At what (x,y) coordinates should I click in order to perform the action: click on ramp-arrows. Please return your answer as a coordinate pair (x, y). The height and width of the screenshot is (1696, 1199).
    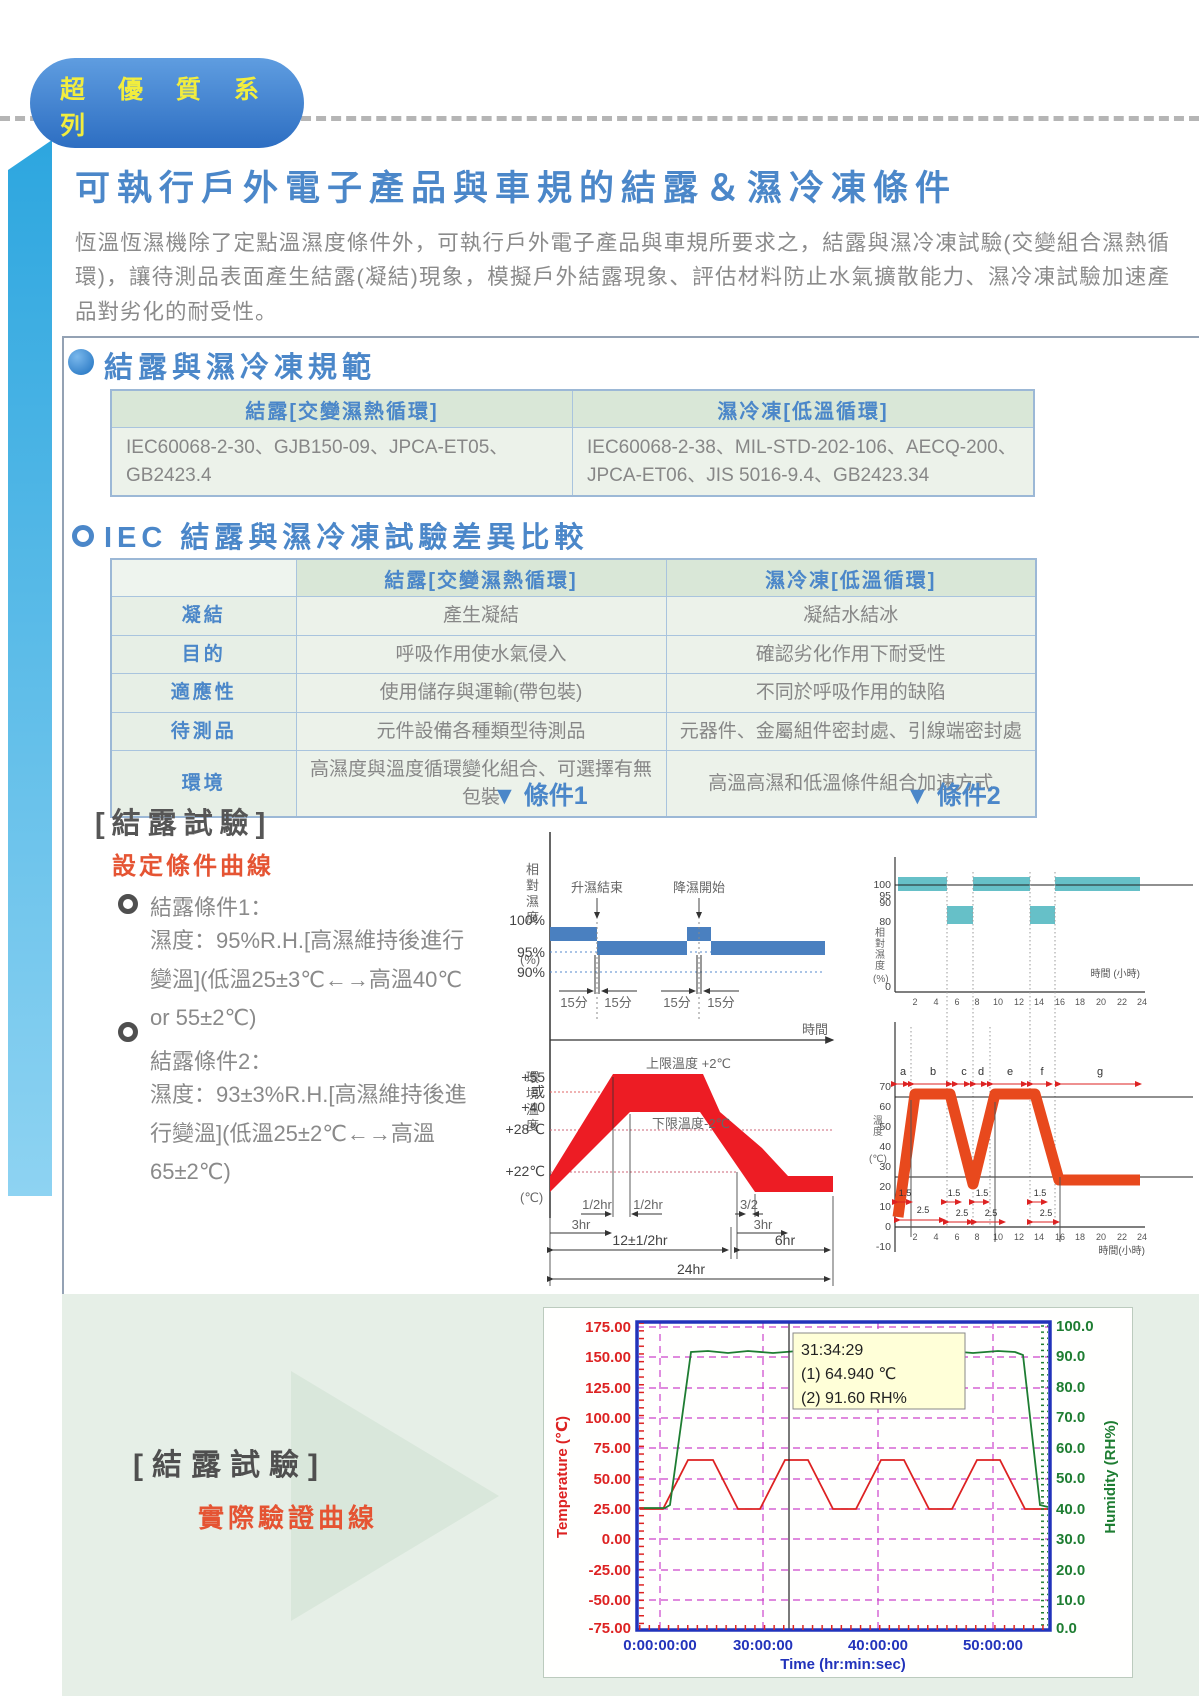
    Looking at the image, I should click on (976, 1212).